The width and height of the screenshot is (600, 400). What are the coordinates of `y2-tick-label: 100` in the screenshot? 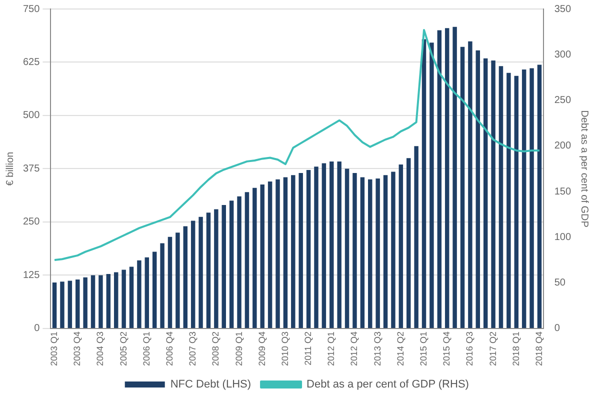 It's located at (563, 237).